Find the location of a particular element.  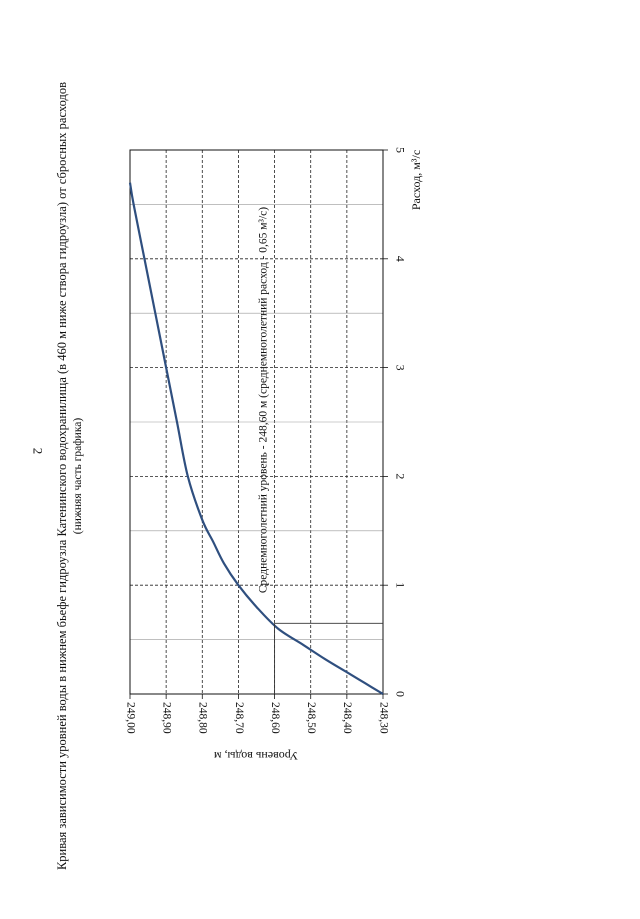

y-tick-label: 248,60 is located at coordinates (275, 718).